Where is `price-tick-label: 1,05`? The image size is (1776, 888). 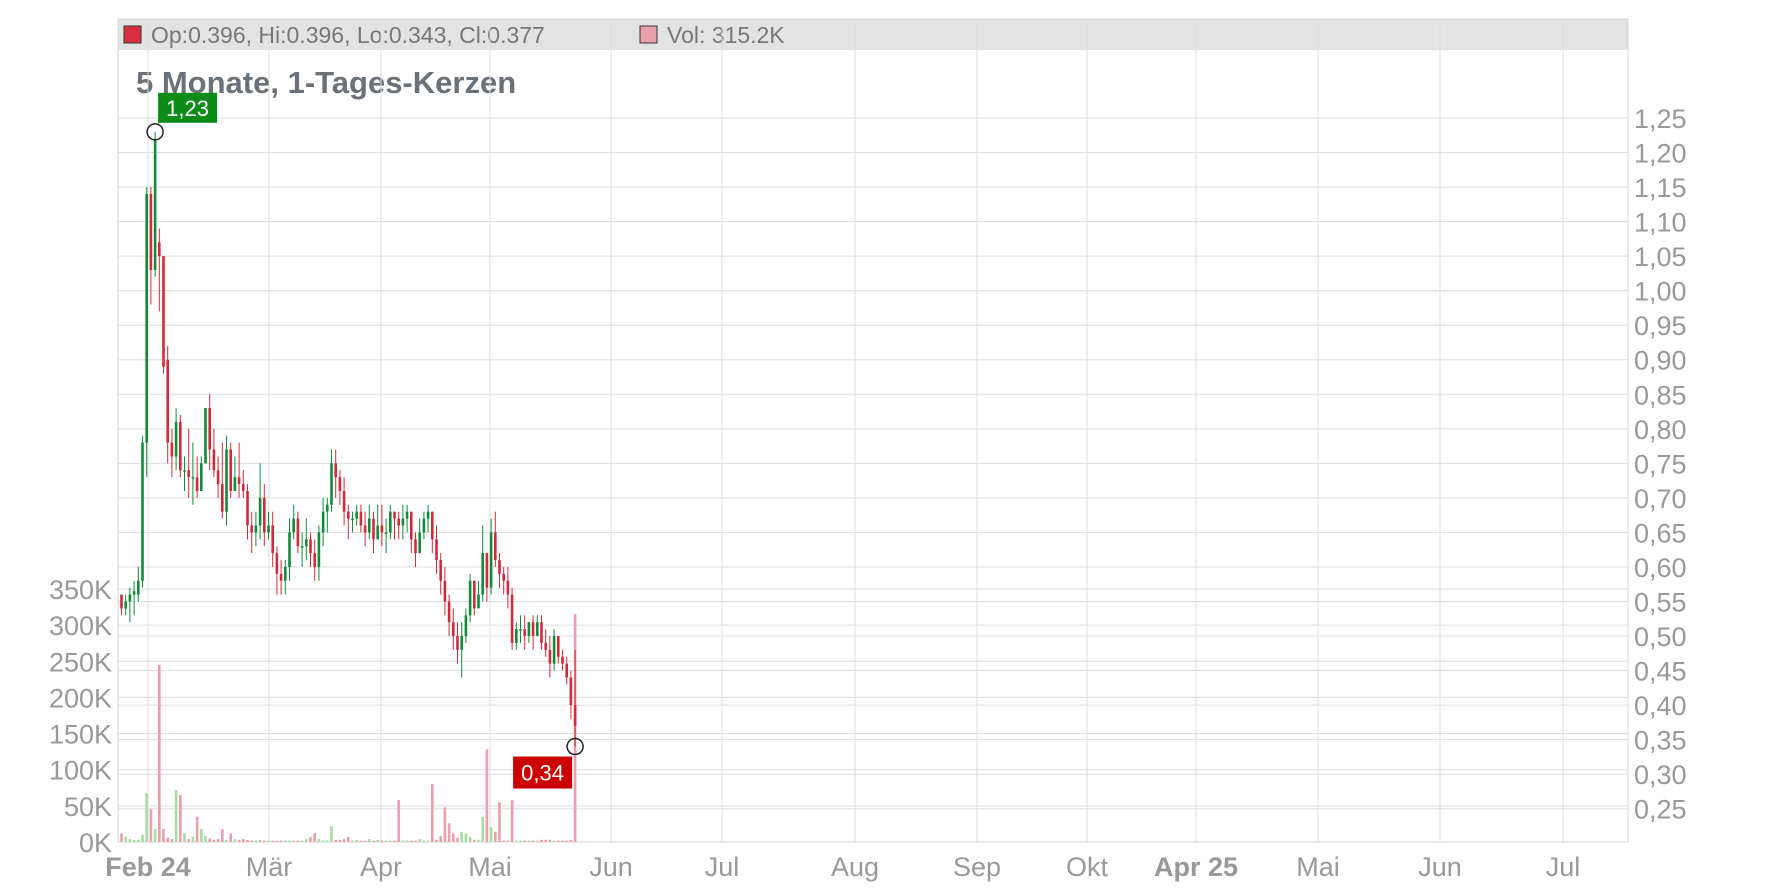
price-tick-label: 1,05 is located at coordinates (1660, 257).